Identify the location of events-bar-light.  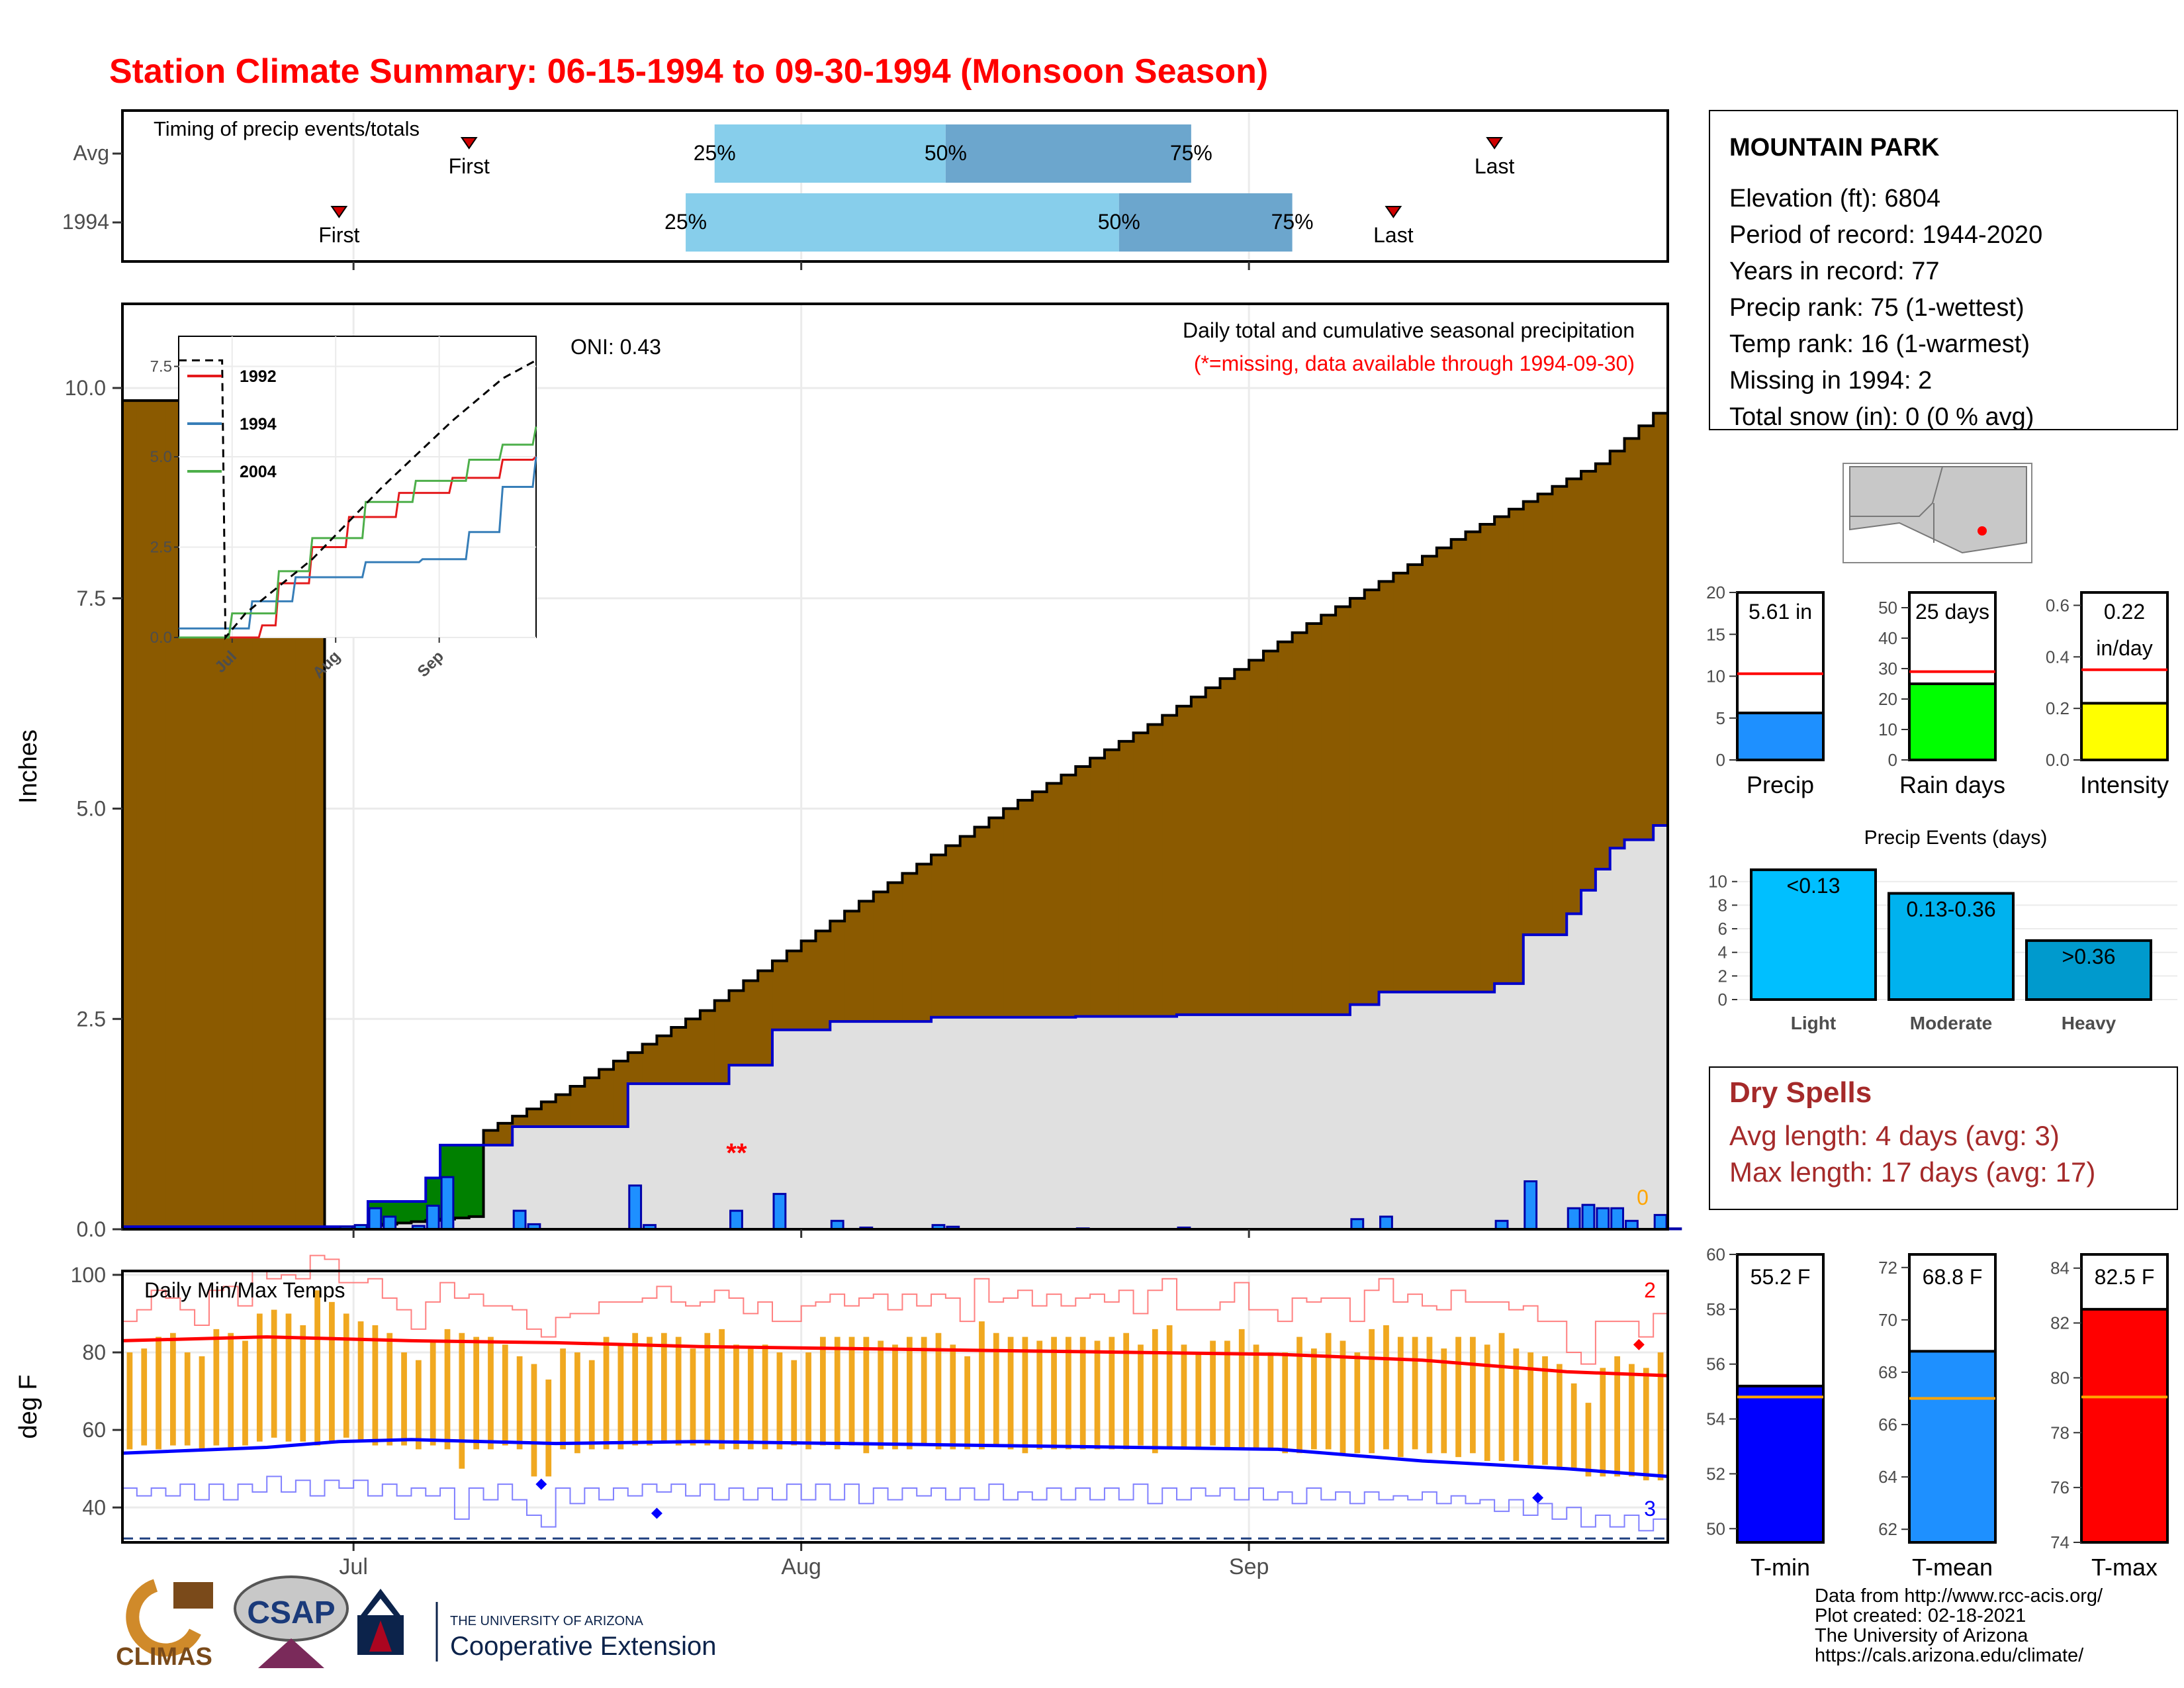
(1814, 935).